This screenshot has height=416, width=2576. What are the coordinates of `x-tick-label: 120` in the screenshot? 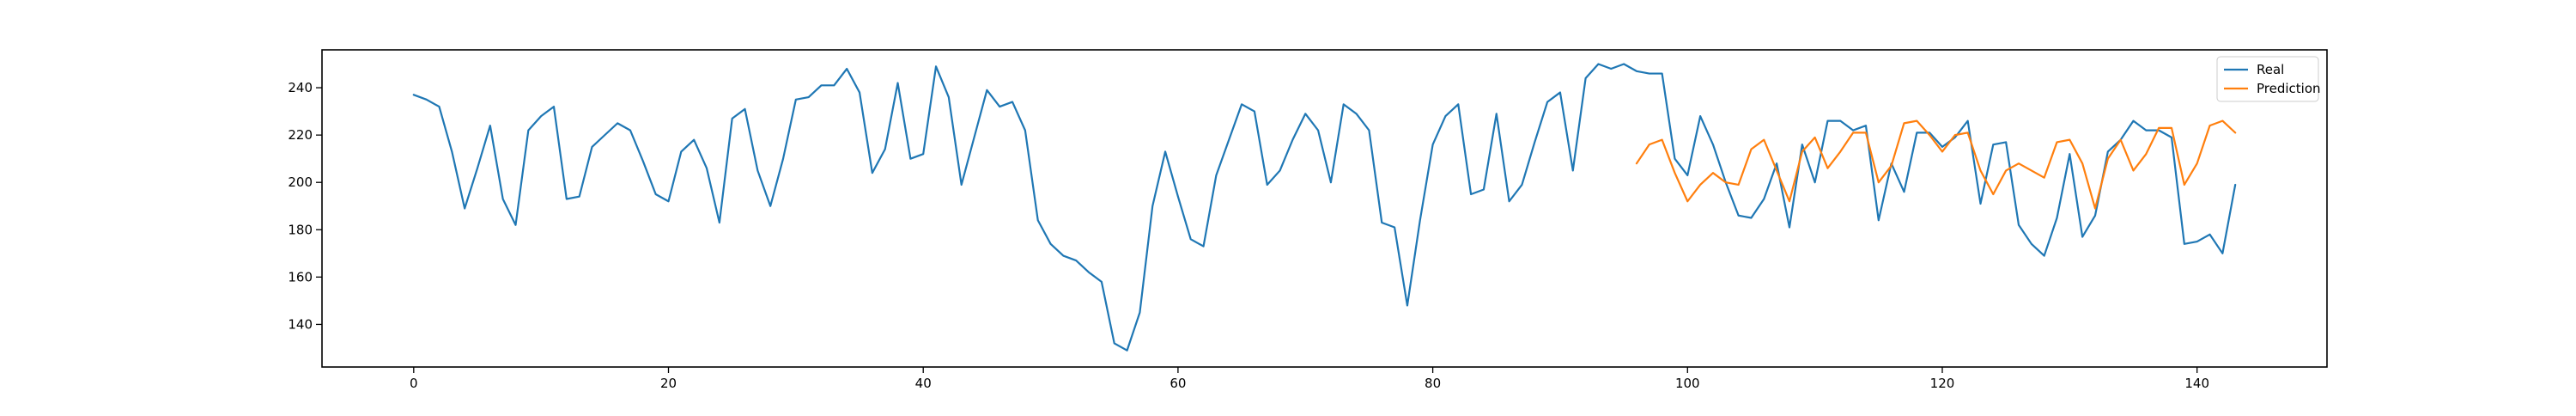 It's located at (1943, 384).